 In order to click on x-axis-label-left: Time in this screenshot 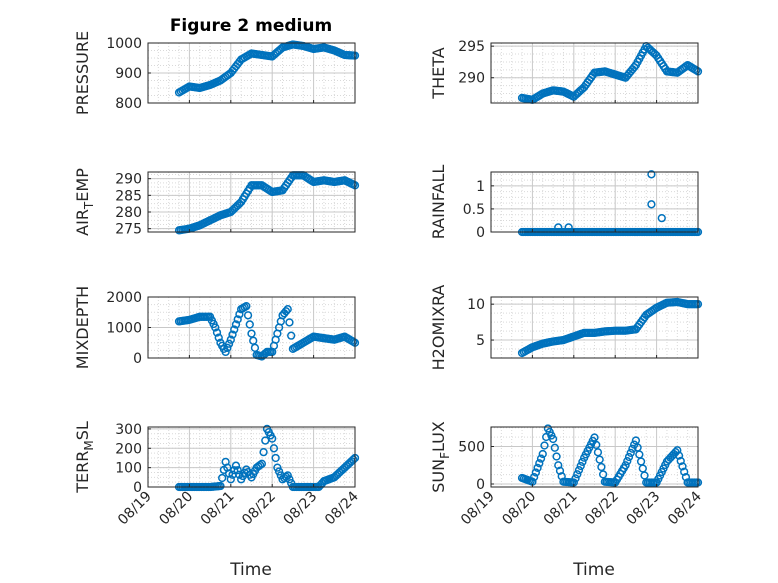, I will do `click(250, 570)`.